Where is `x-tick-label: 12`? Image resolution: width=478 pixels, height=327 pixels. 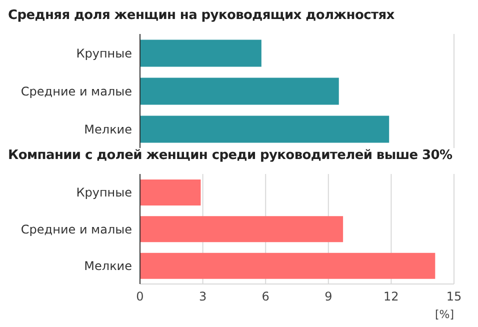 x-tick-label: 12 is located at coordinates (391, 297).